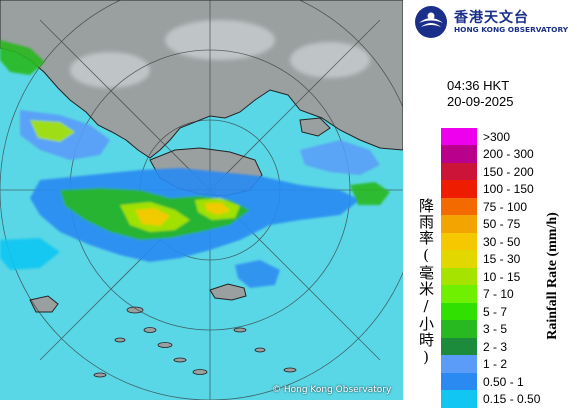 Image resolution: width=577 pixels, height=408 pixels. I want to click on island-southwest, so click(44, 304).